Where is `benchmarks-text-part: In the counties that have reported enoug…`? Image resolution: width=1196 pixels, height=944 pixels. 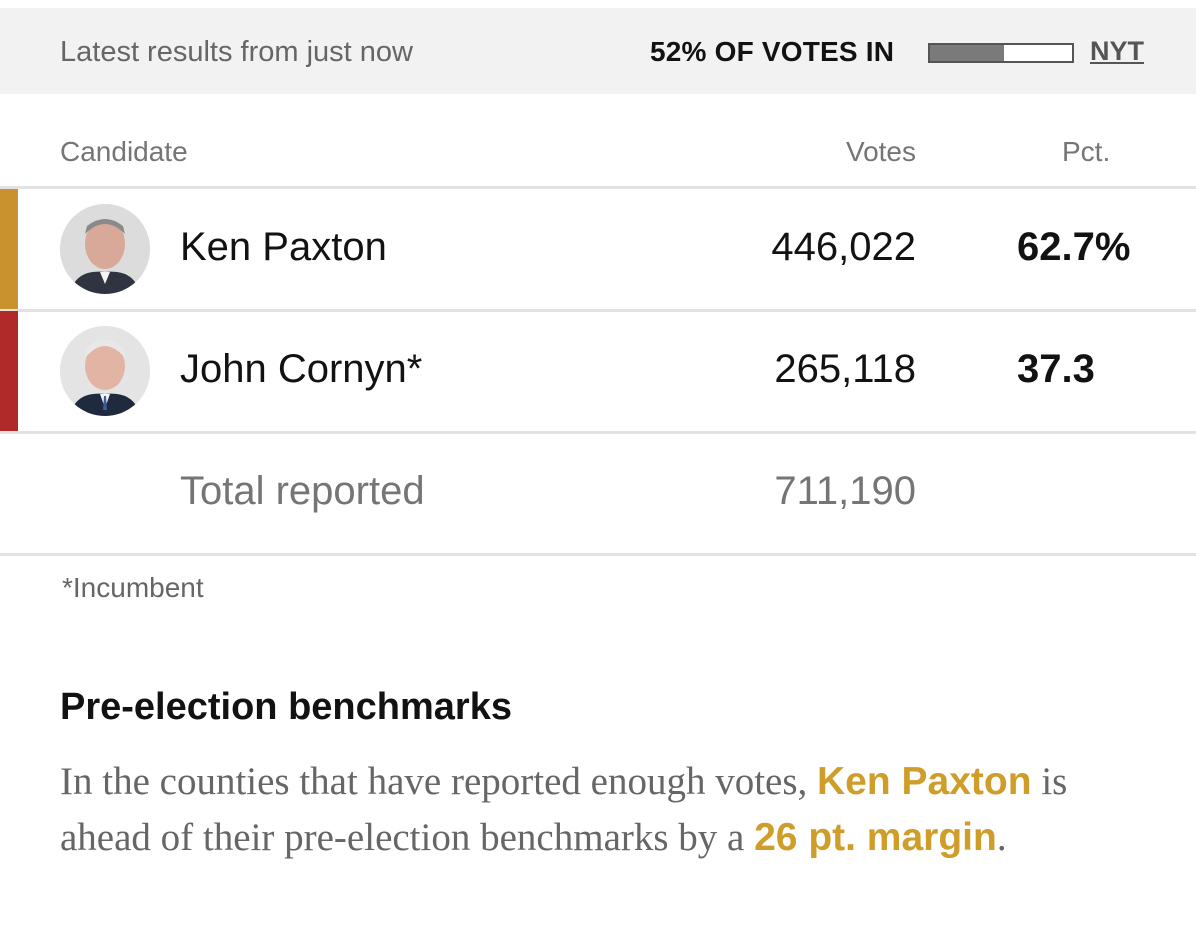 benchmarks-text-part: In the counties that have reported enoug… is located at coordinates (439, 781).